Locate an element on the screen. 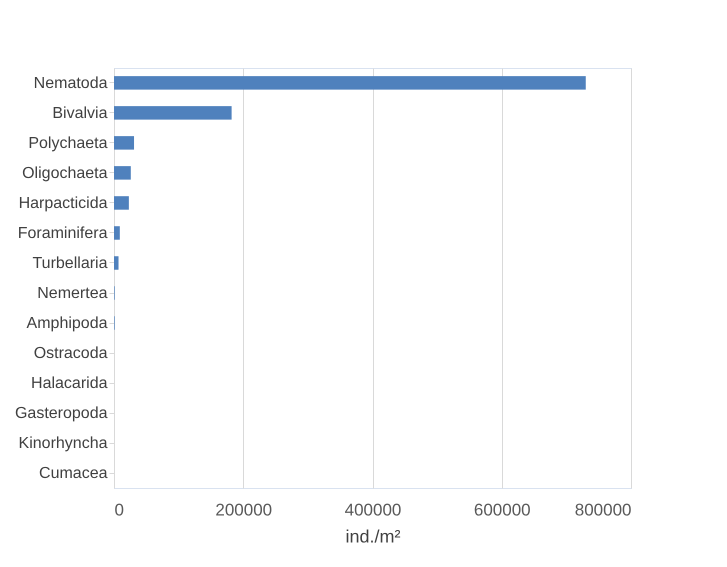  x-tick-label: 200000 is located at coordinates (243, 510).